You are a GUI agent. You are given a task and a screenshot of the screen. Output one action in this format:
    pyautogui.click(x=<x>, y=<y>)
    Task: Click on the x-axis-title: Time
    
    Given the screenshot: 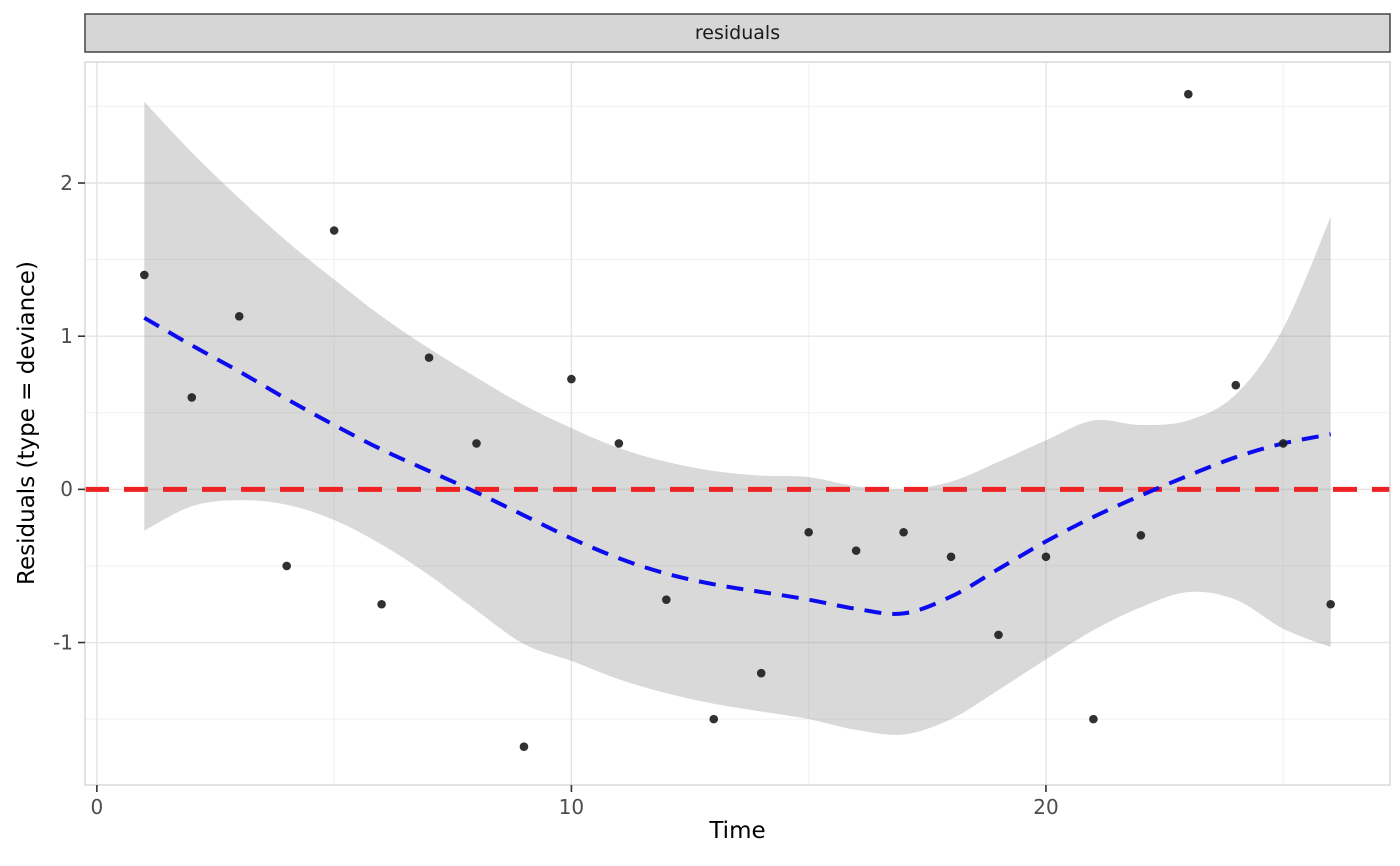 What is the action you would take?
    pyautogui.click(x=737, y=831)
    